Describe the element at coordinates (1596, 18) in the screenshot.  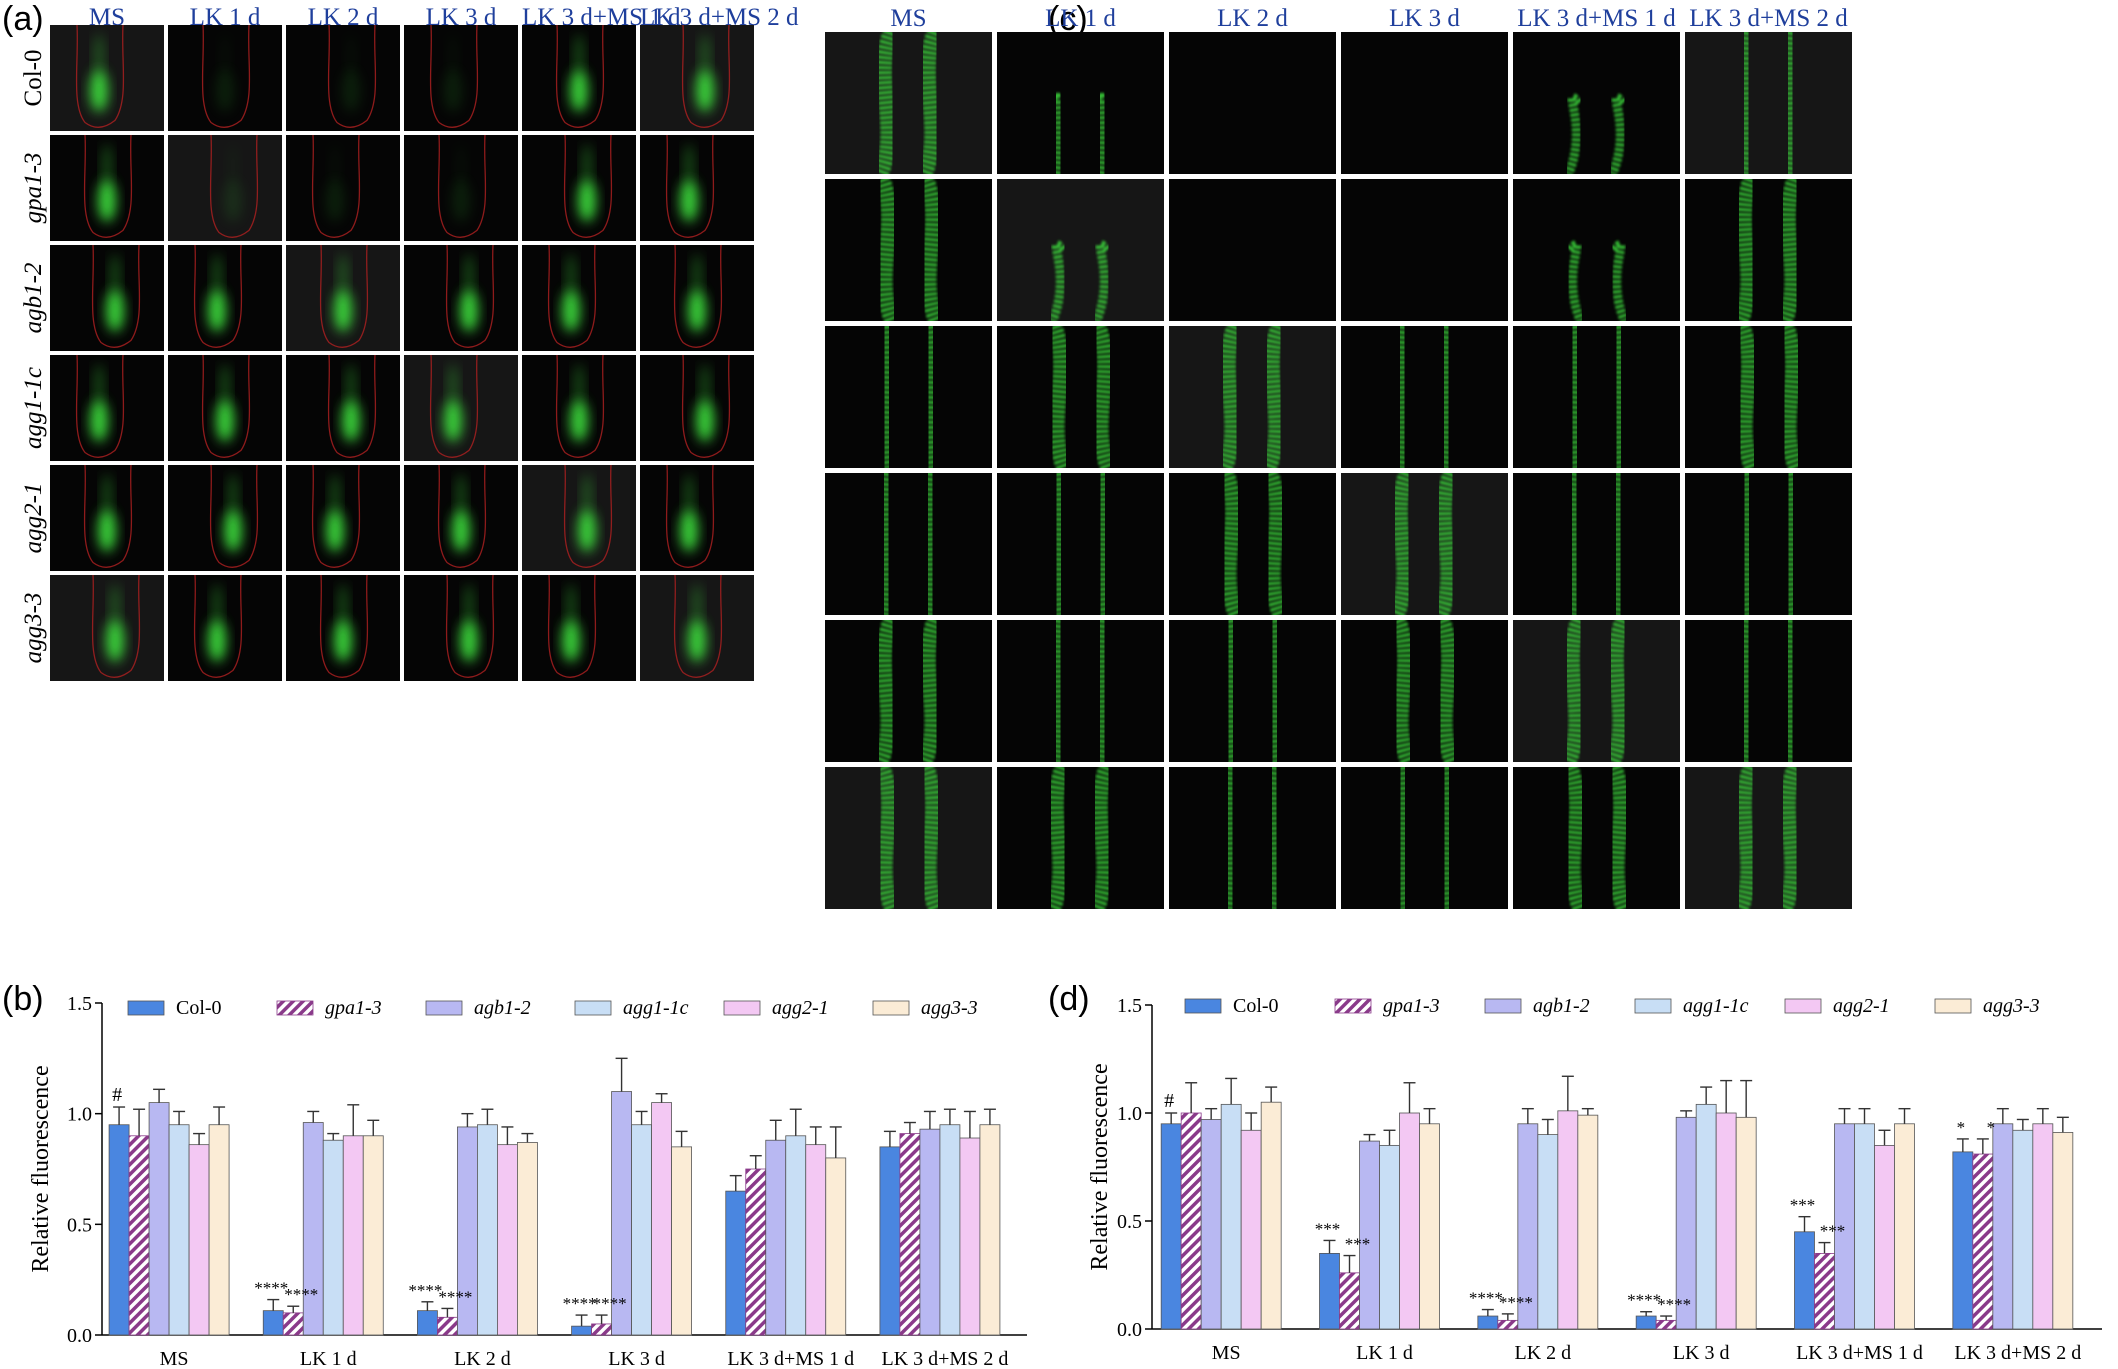
I see `column-header-c: LK 3 d+MS 1 d` at that location.